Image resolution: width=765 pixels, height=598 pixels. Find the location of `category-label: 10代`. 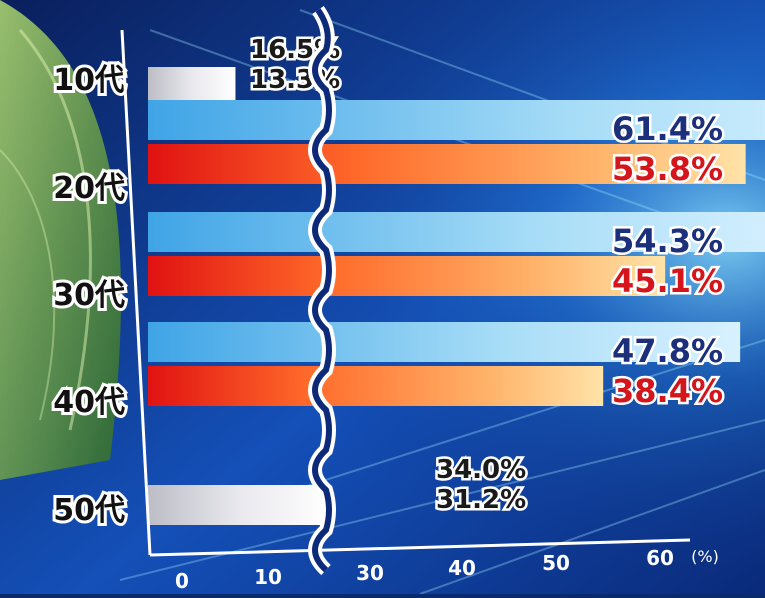

category-label: 10代 is located at coordinates (89, 80).